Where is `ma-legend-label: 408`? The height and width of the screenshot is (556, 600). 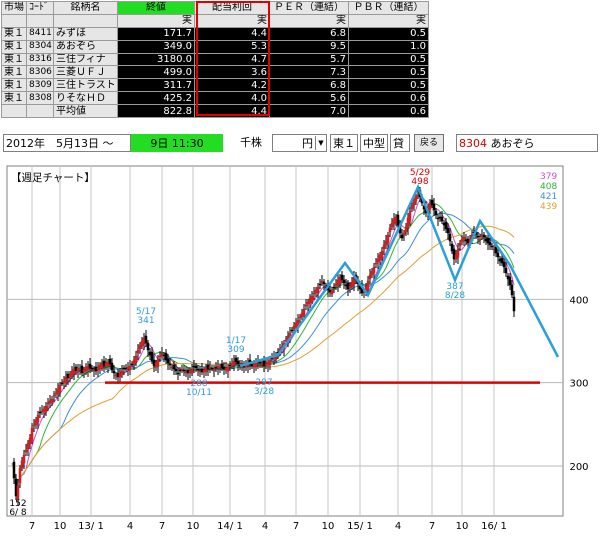
ma-legend-label: 408 is located at coordinates (548, 187).